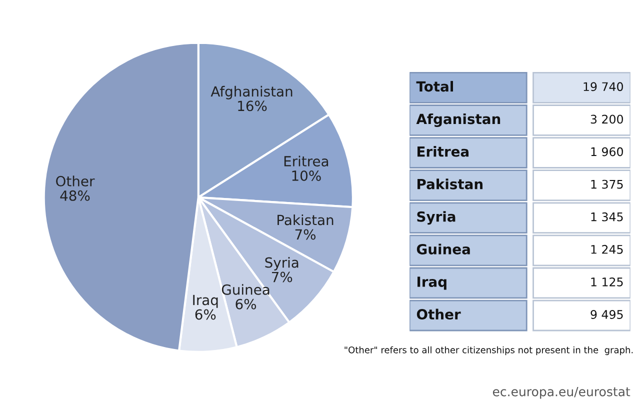 This screenshot has height=420, width=640. Describe the element at coordinates (75, 195) in the screenshot. I see `data-label: 48%` at that location.